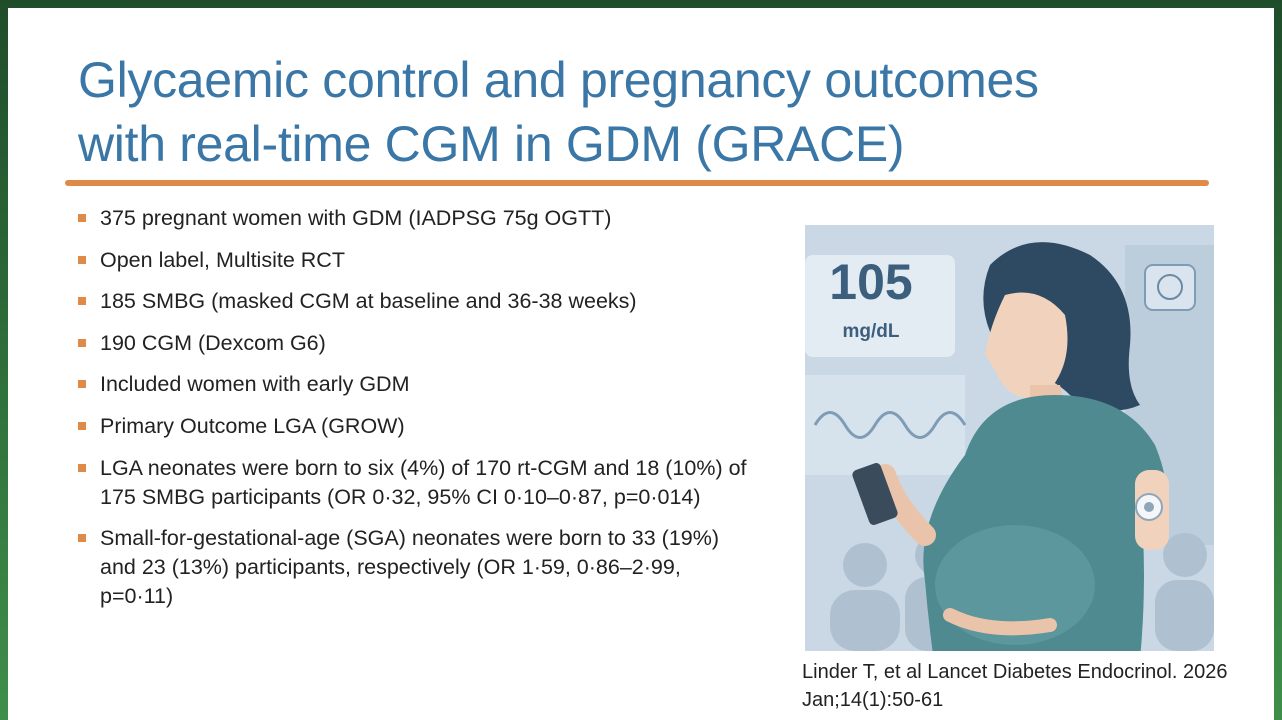 Image resolution: width=1282 pixels, height=720 pixels. What do you see at coordinates (418, 343) in the screenshot?
I see `bullet: 190 CGM (Dexcom G6)` at bounding box center [418, 343].